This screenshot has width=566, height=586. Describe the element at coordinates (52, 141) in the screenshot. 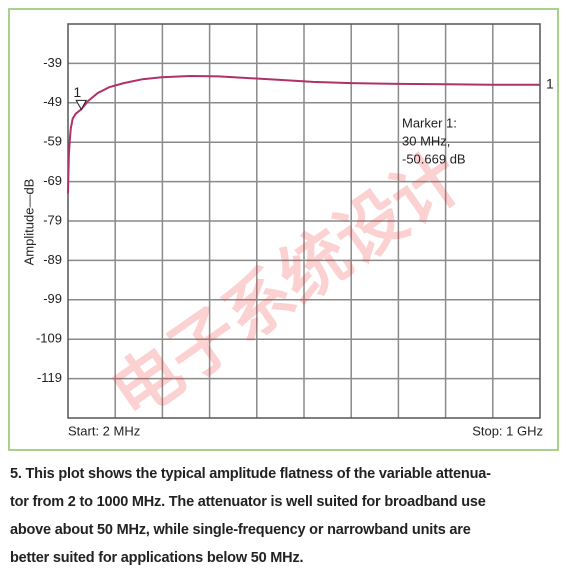

I see `y-tick-label: -59` at that location.